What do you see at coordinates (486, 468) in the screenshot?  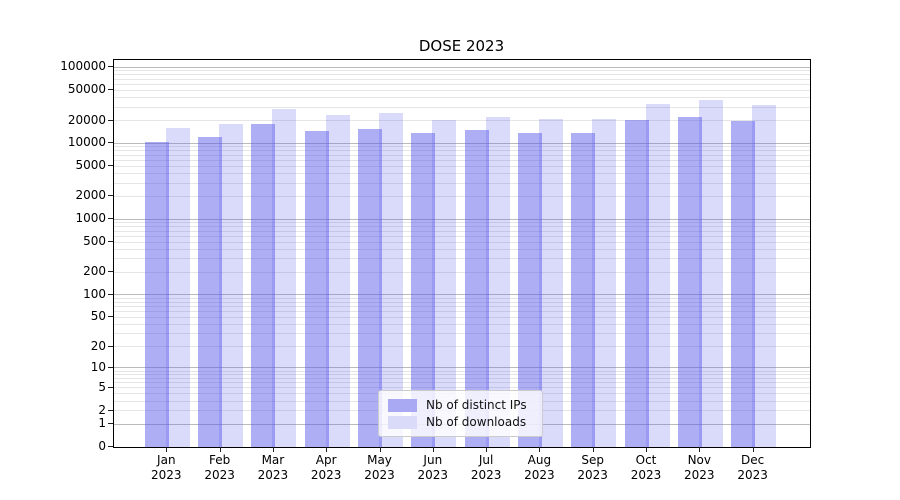 I see `x-tick-label: Jul 2023` at bounding box center [486, 468].